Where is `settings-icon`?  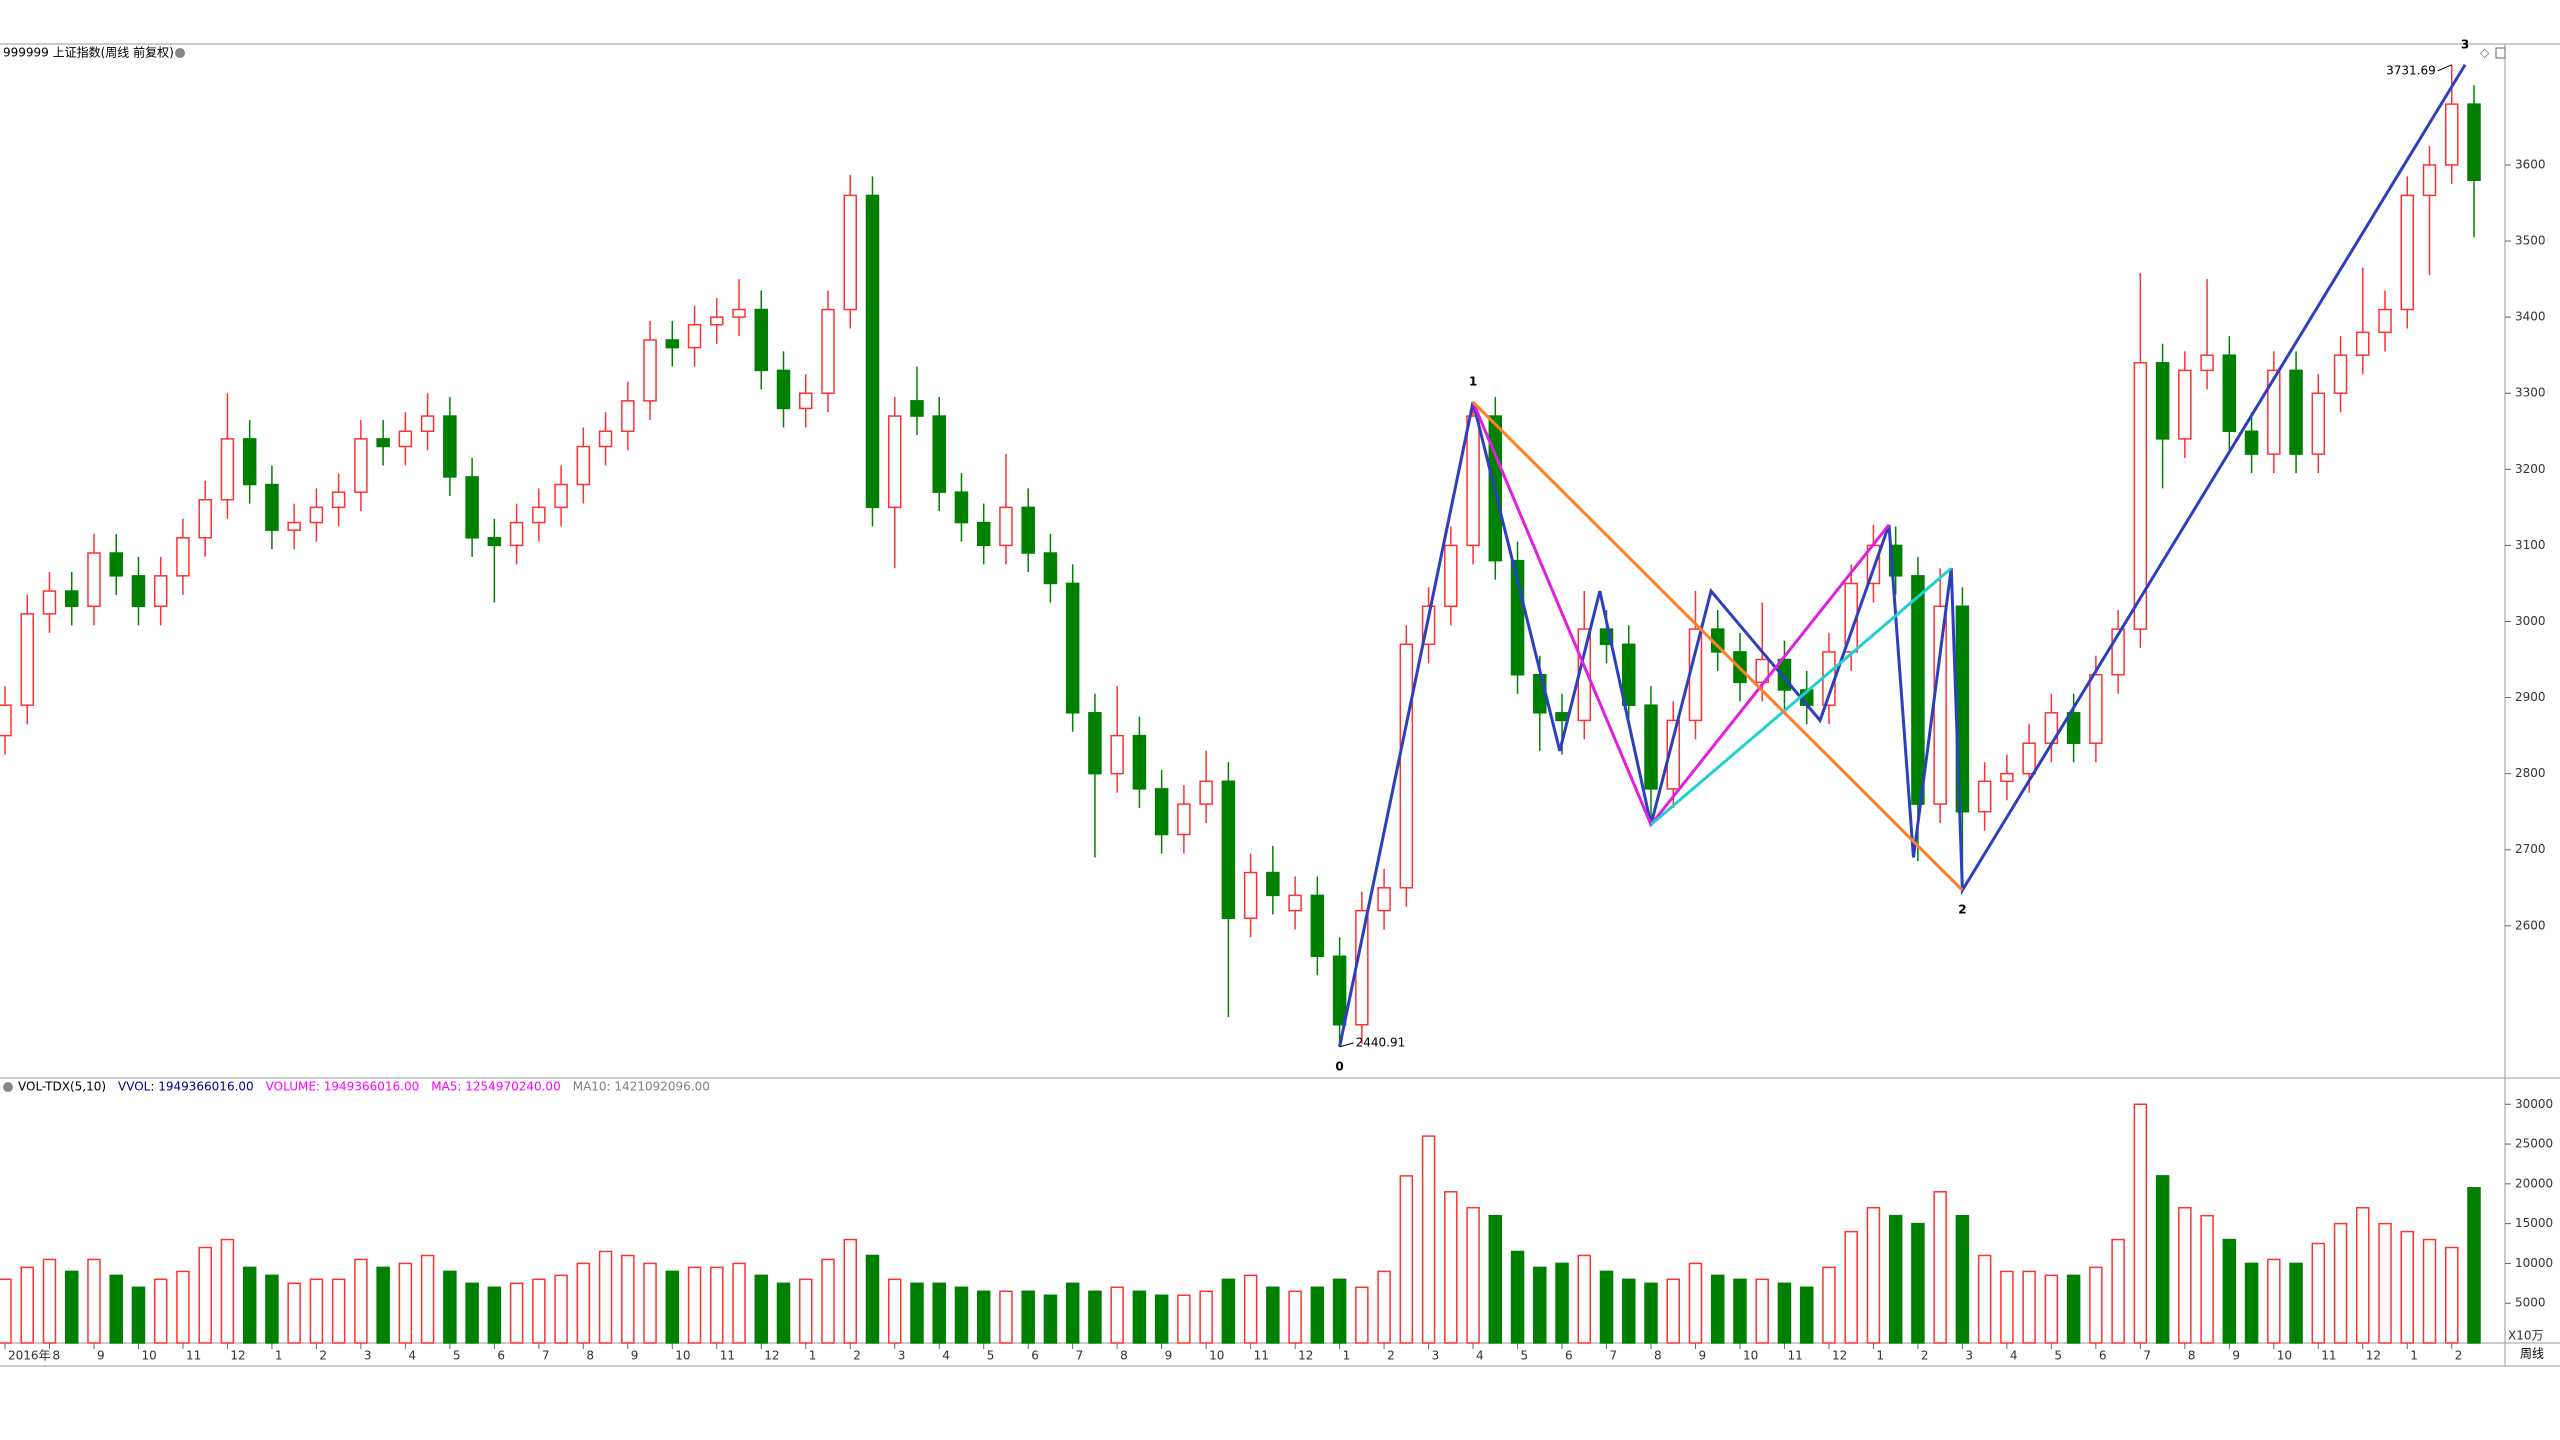 settings-icon is located at coordinates (180, 53).